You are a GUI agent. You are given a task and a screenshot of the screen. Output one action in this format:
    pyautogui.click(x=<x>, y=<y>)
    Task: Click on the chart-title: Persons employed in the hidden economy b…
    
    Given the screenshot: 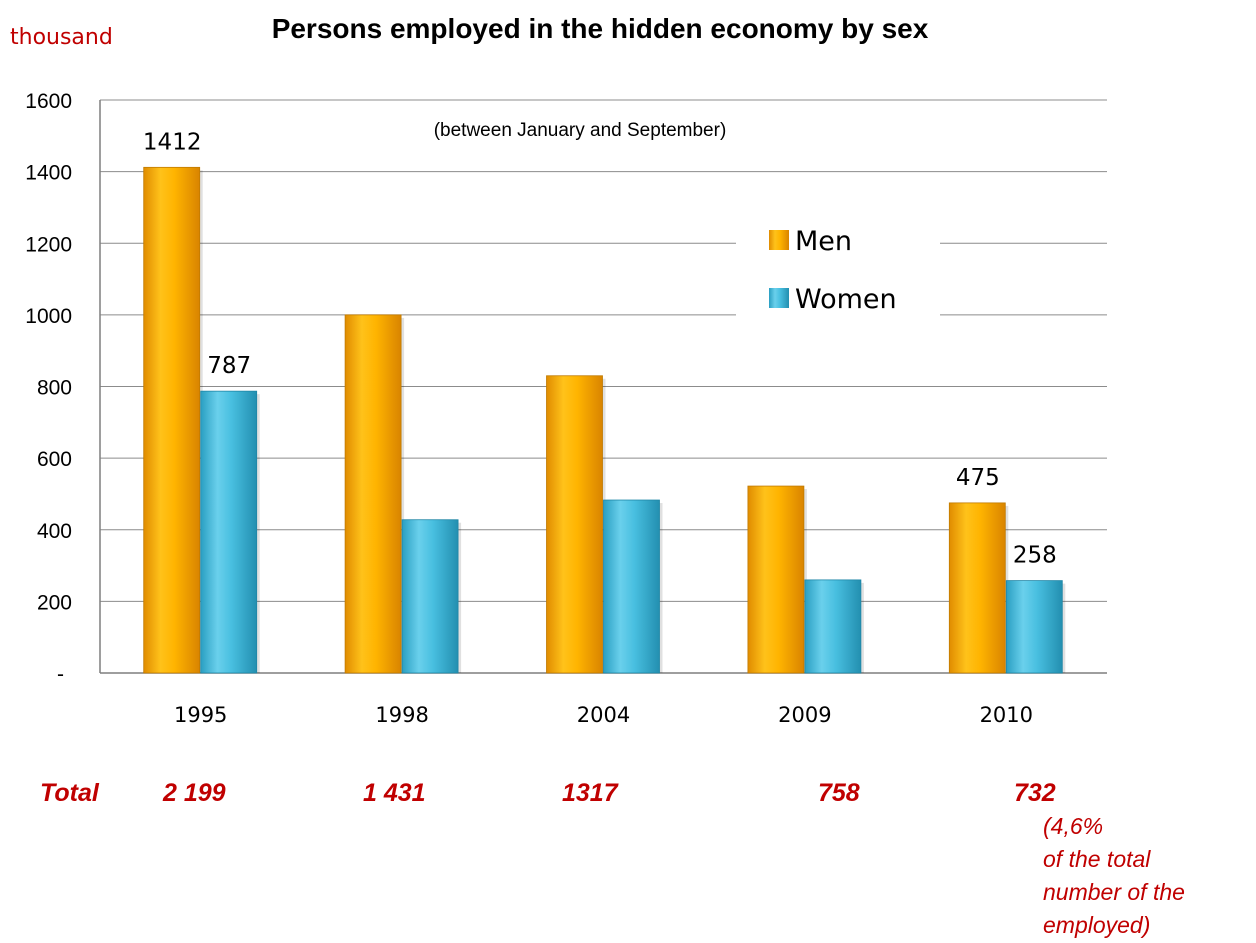 What is the action you would take?
    pyautogui.click(x=600, y=28)
    